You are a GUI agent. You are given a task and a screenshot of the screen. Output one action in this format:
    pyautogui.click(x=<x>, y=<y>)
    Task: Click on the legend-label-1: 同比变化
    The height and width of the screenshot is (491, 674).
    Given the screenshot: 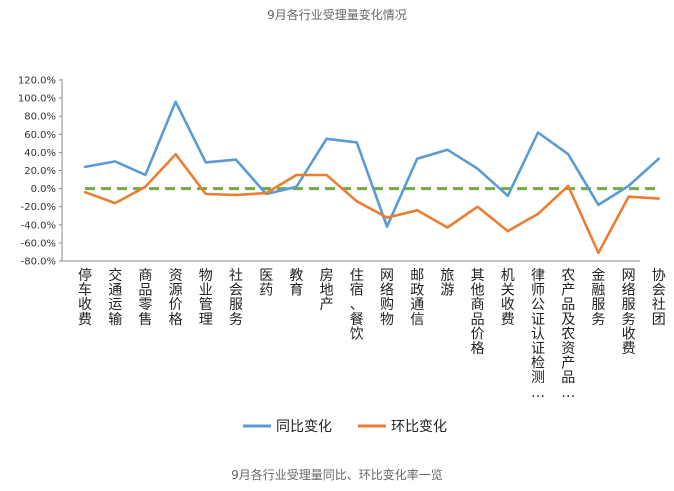 What is the action you would take?
    pyautogui.click(x=304, y=427)
    